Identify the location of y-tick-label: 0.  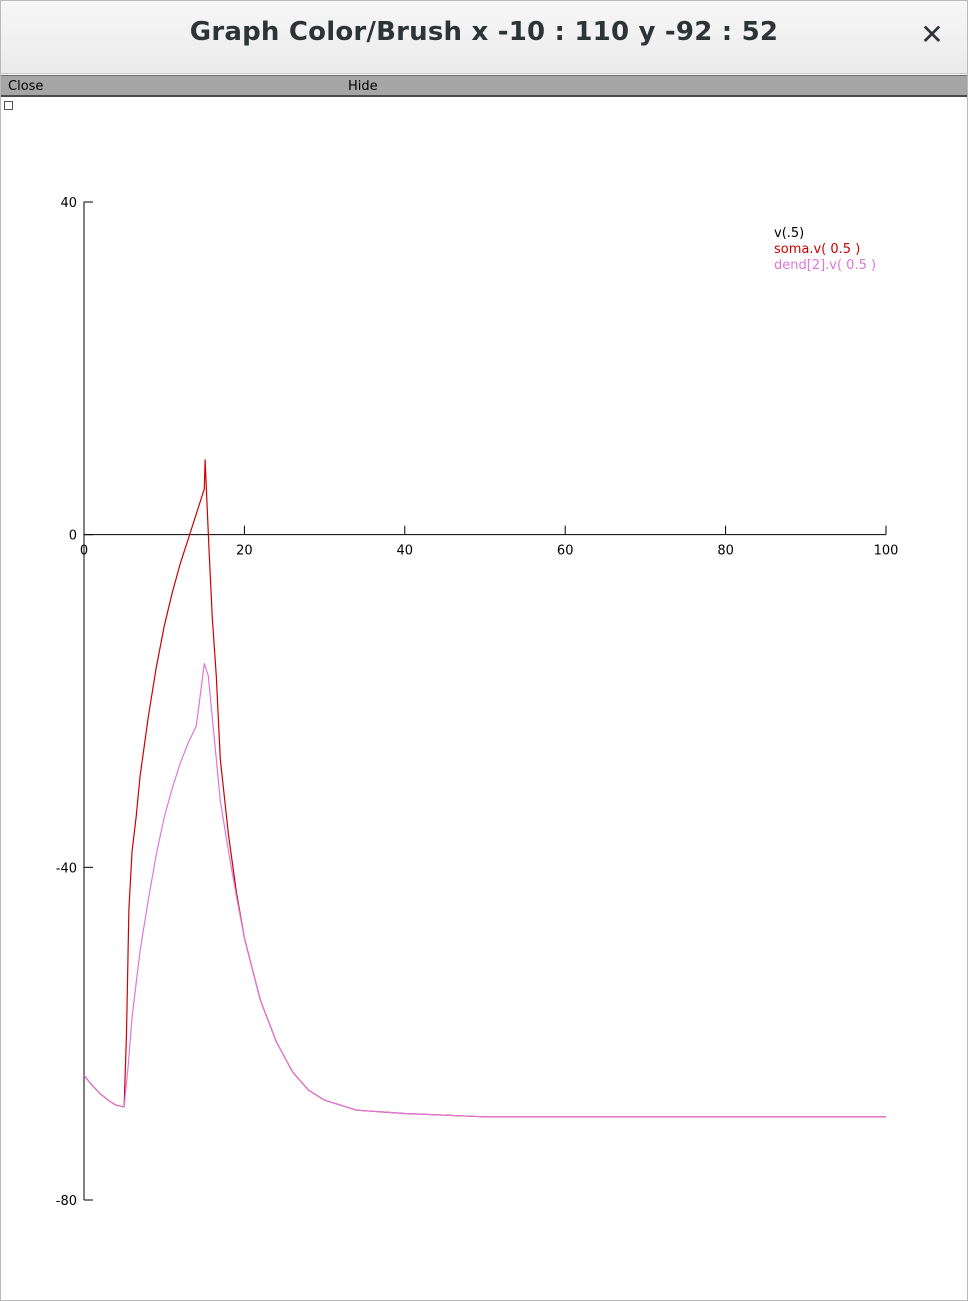
(73, 536).